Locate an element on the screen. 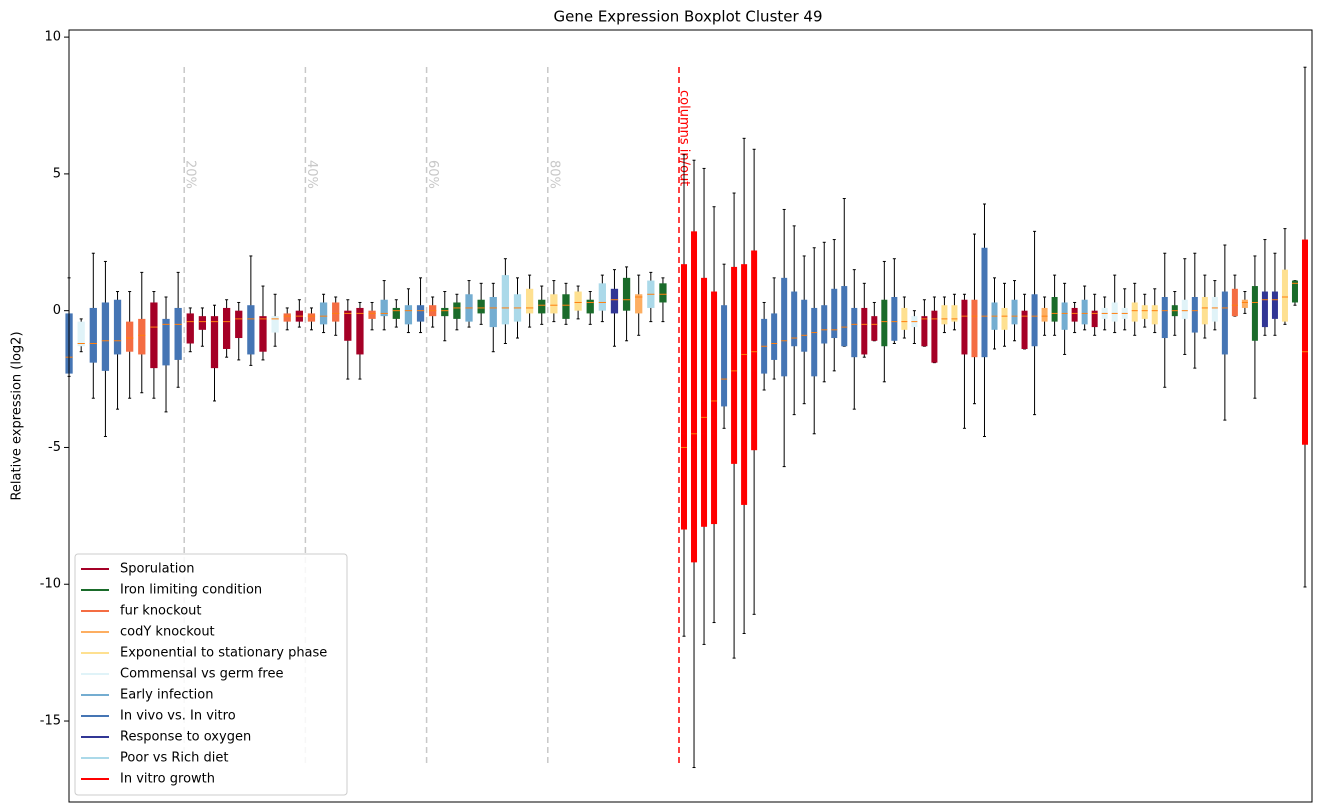 The width and height of the screenshot is (1318, 812). guide-label: 80% is located at coordinates (553, 174).